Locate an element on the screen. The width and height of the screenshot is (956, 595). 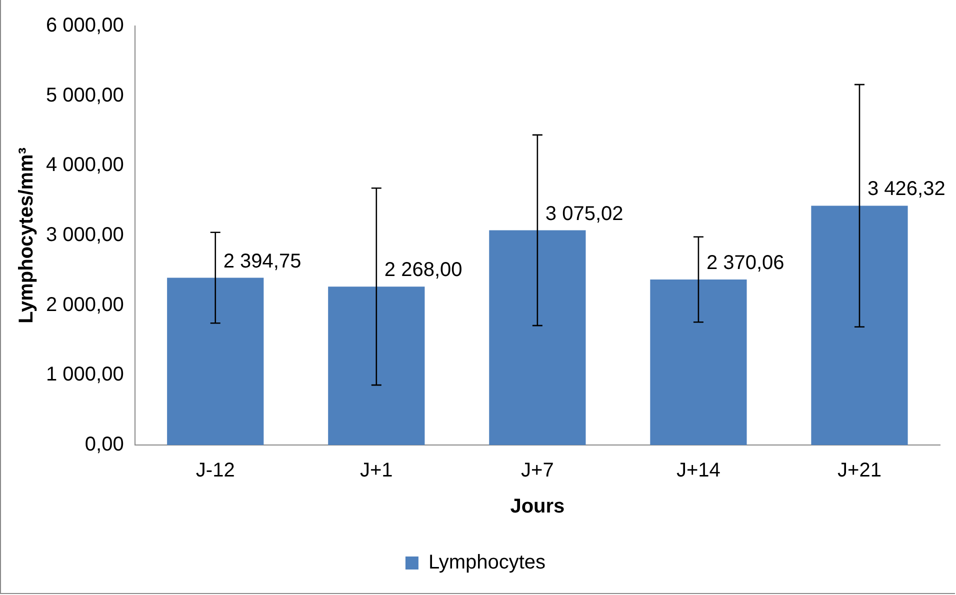
x-axis-title: Jours is located at coordinates (537, 507).